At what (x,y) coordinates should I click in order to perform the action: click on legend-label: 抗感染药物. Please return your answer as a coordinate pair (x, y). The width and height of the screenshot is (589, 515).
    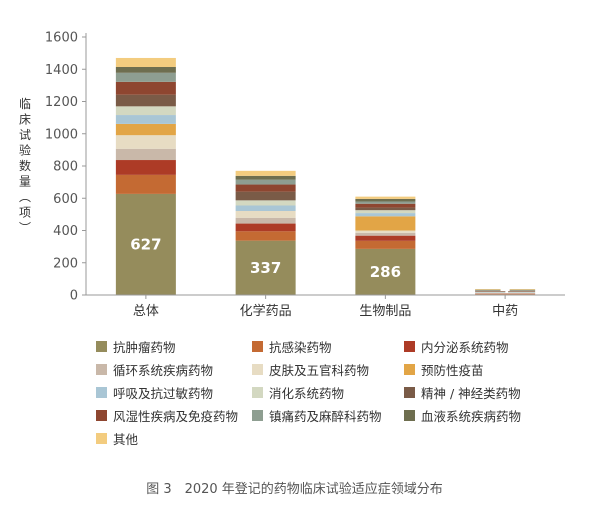
    Looking at the image, I should click on (300, 347).